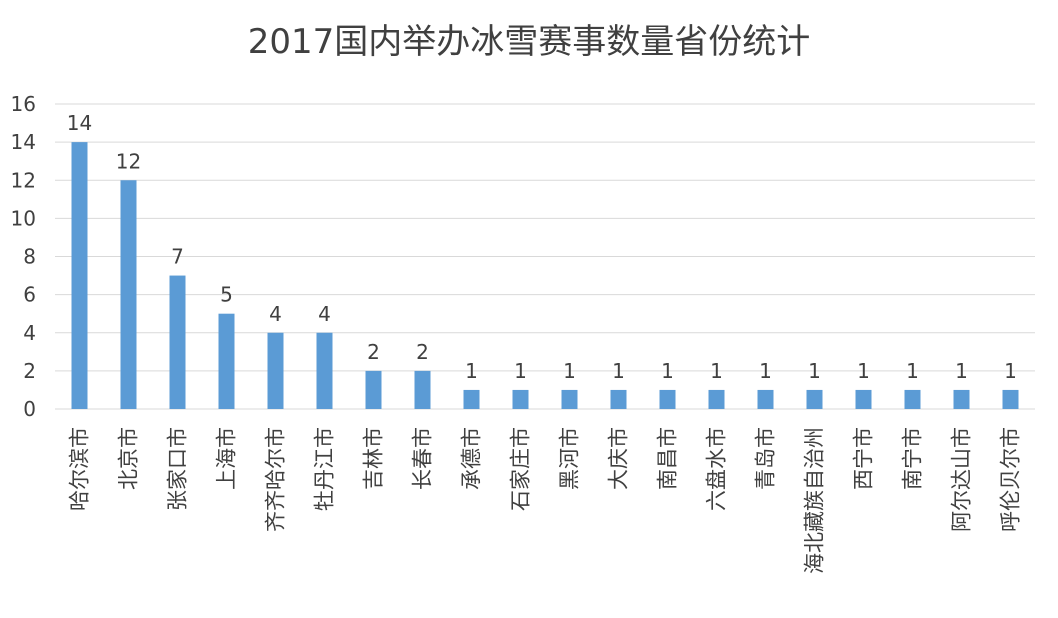 The image size is (1058, 618). I want to click on data-label: 5, so click(226, 295).